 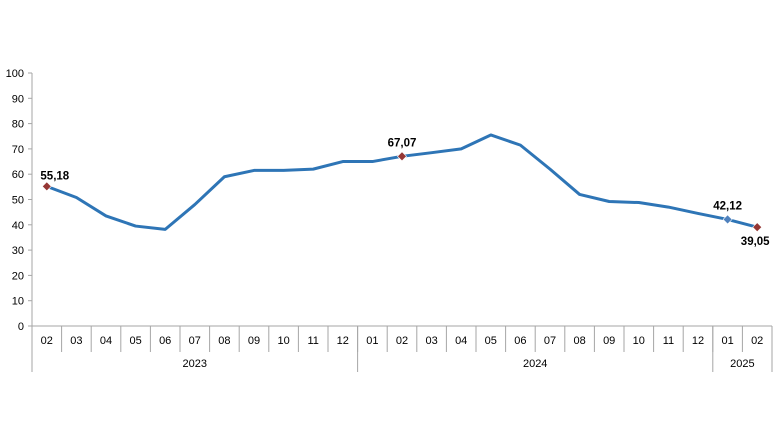 What do you see at coordinates (18, 251) in the screenshot?
I see `y-tick-label: 30` at bounding box center [18, 251].